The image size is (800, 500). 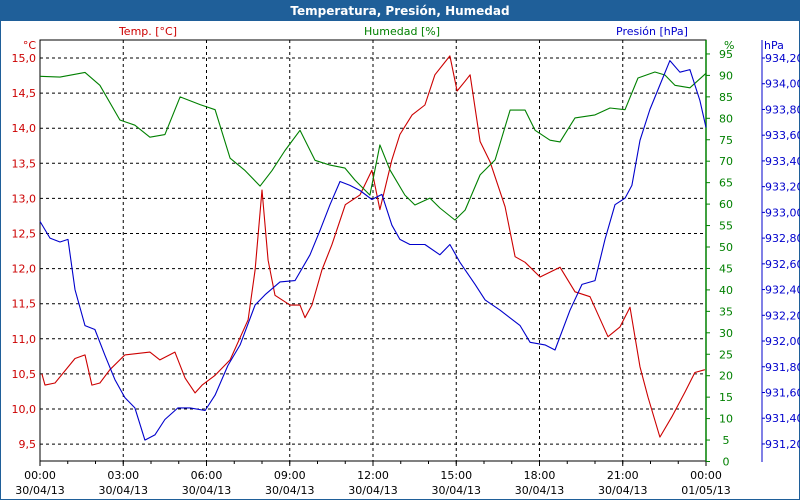 What do you see at coordinates (540, 475) in the screenshot?
I see `x-tick-time: 18:00` at bounding box center [540, 475].